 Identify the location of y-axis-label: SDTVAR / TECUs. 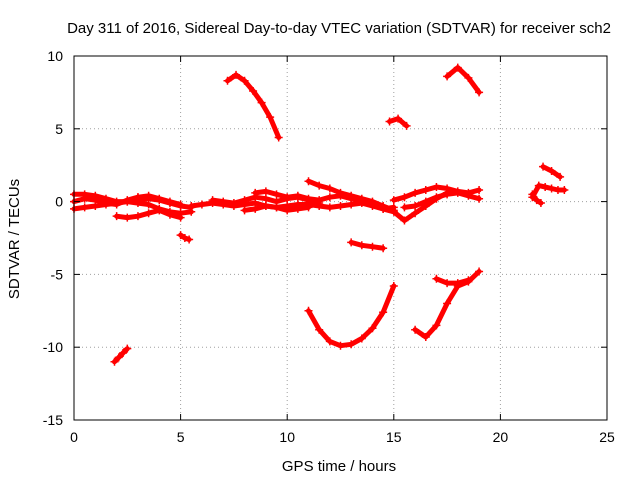
(14, 239).